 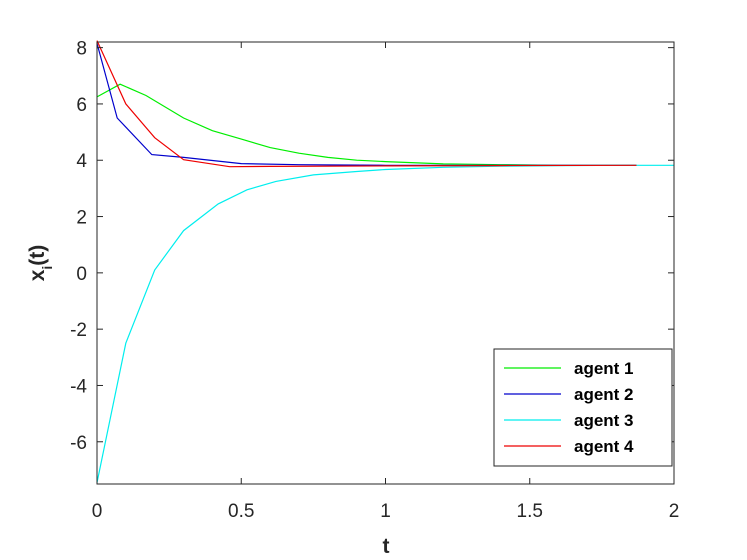 I want to click on x-tick-label: 0, so click(x=97, y=511).